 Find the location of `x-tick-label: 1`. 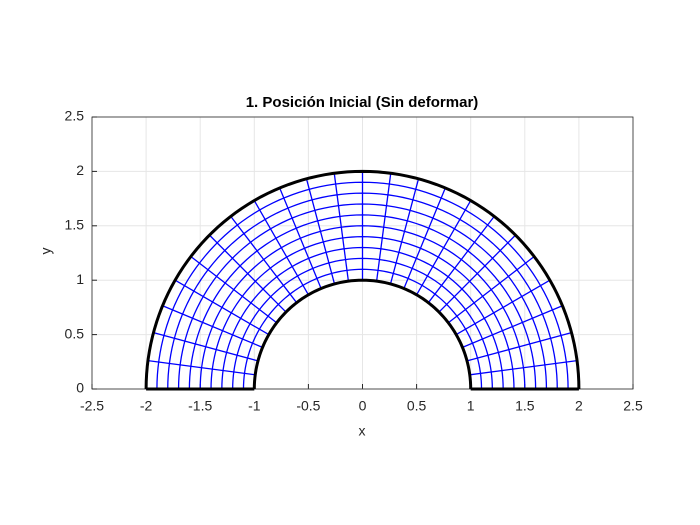

x-tick-label: 1 is located at coordinates (471, 406).